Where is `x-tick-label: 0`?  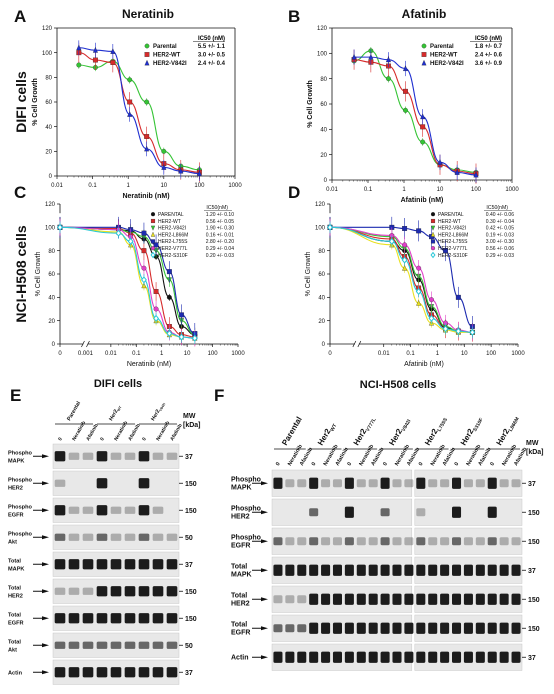 x-tick-label: 0 is located at coordinates (60, 354).